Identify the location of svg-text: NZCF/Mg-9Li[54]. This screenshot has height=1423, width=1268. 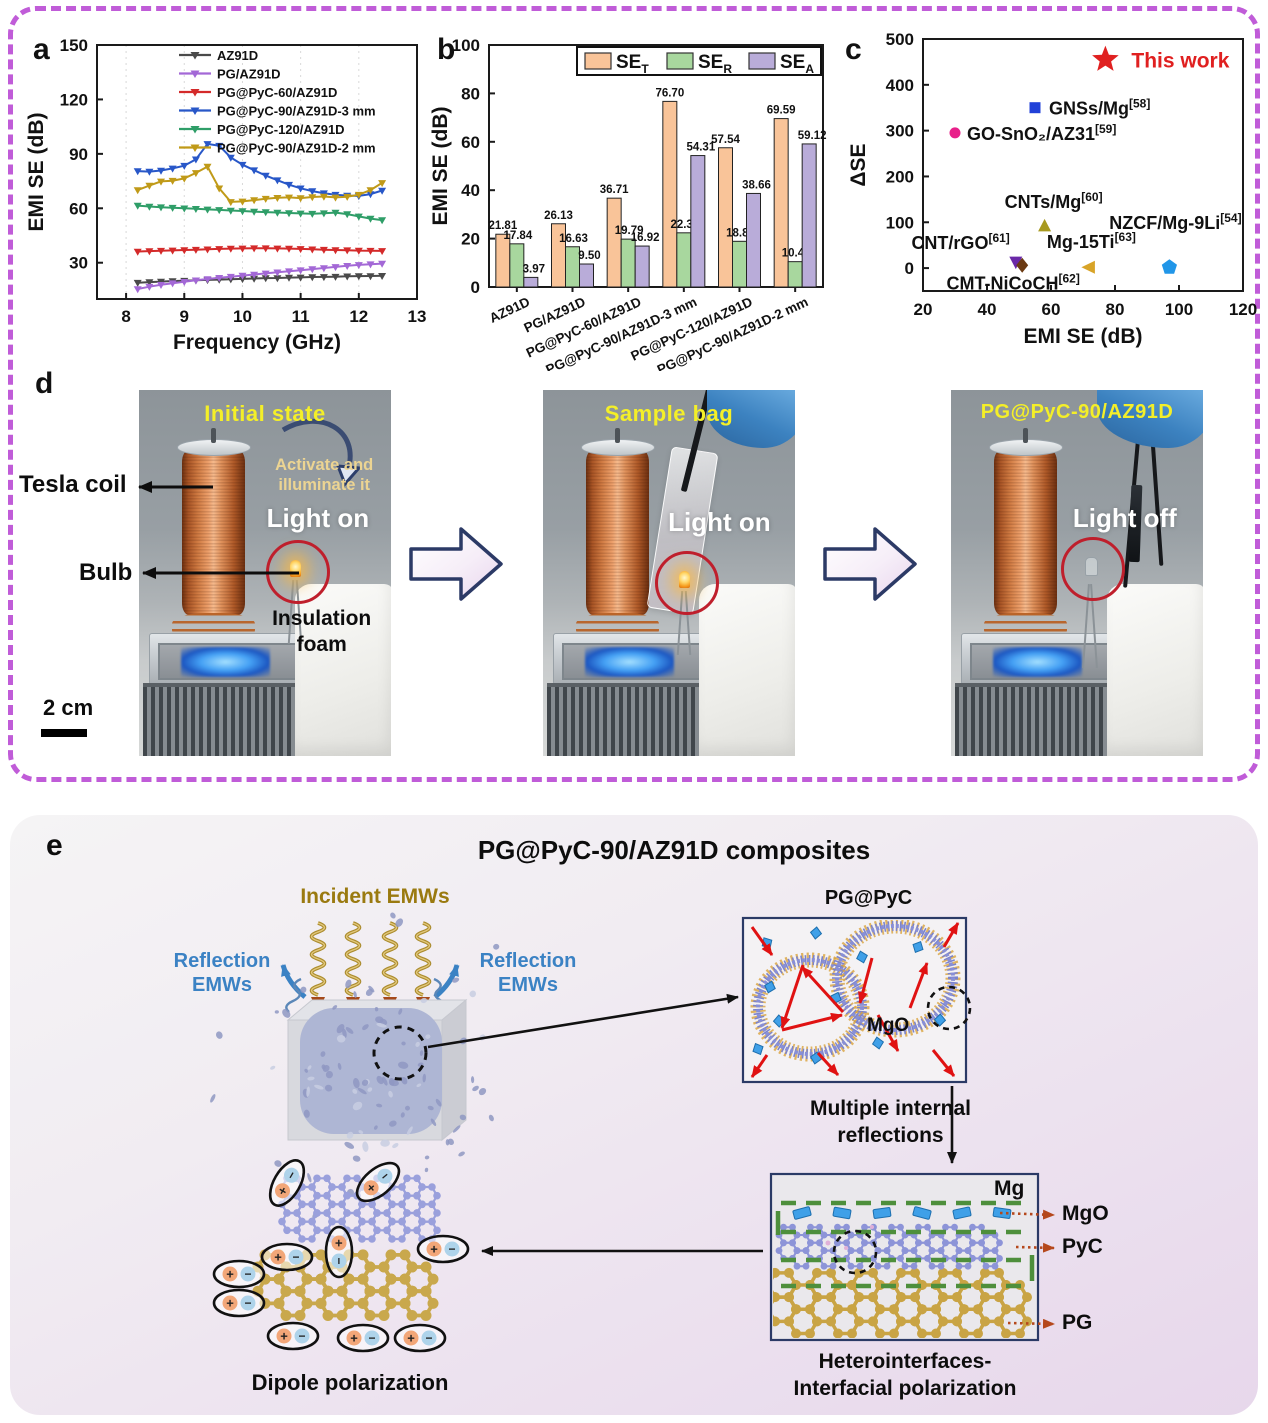
(1175, 222).